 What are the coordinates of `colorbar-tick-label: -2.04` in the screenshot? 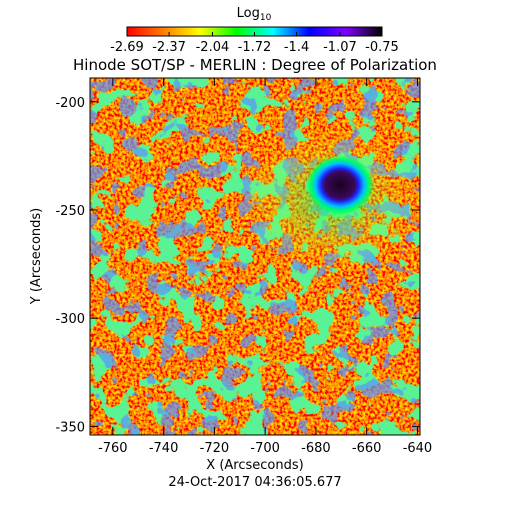 It's located at (213, 47).